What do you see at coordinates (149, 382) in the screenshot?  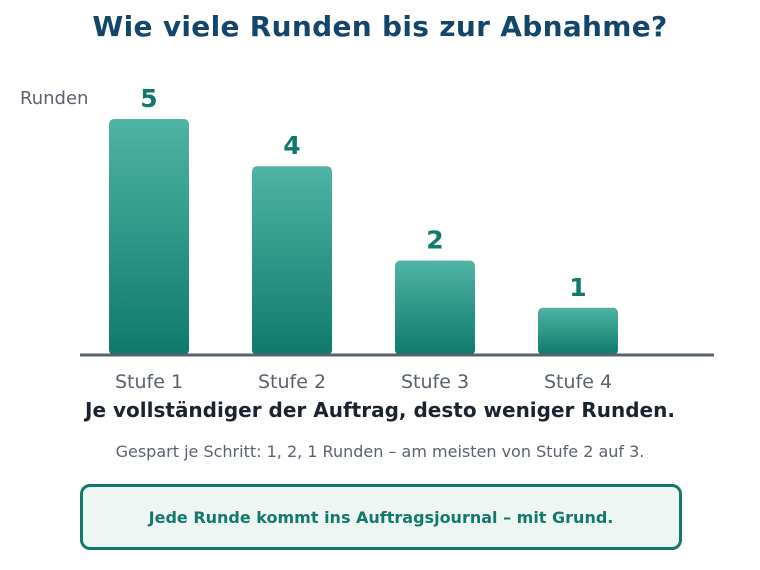 I see `x-tick-label-1: Stufe 1` at bounding box center [149, 382].